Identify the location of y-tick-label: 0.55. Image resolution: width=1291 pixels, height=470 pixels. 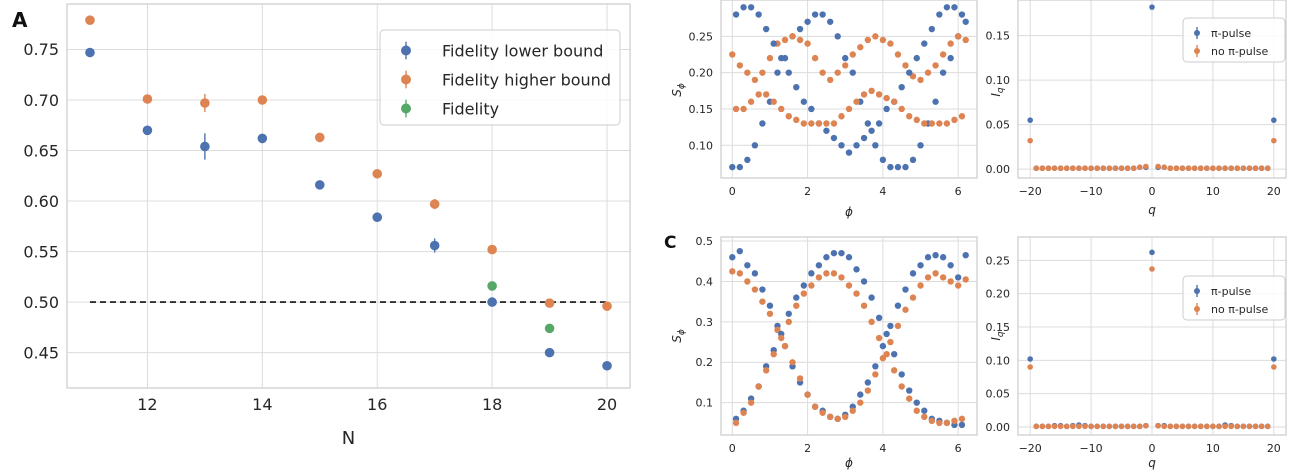
(41, 251).